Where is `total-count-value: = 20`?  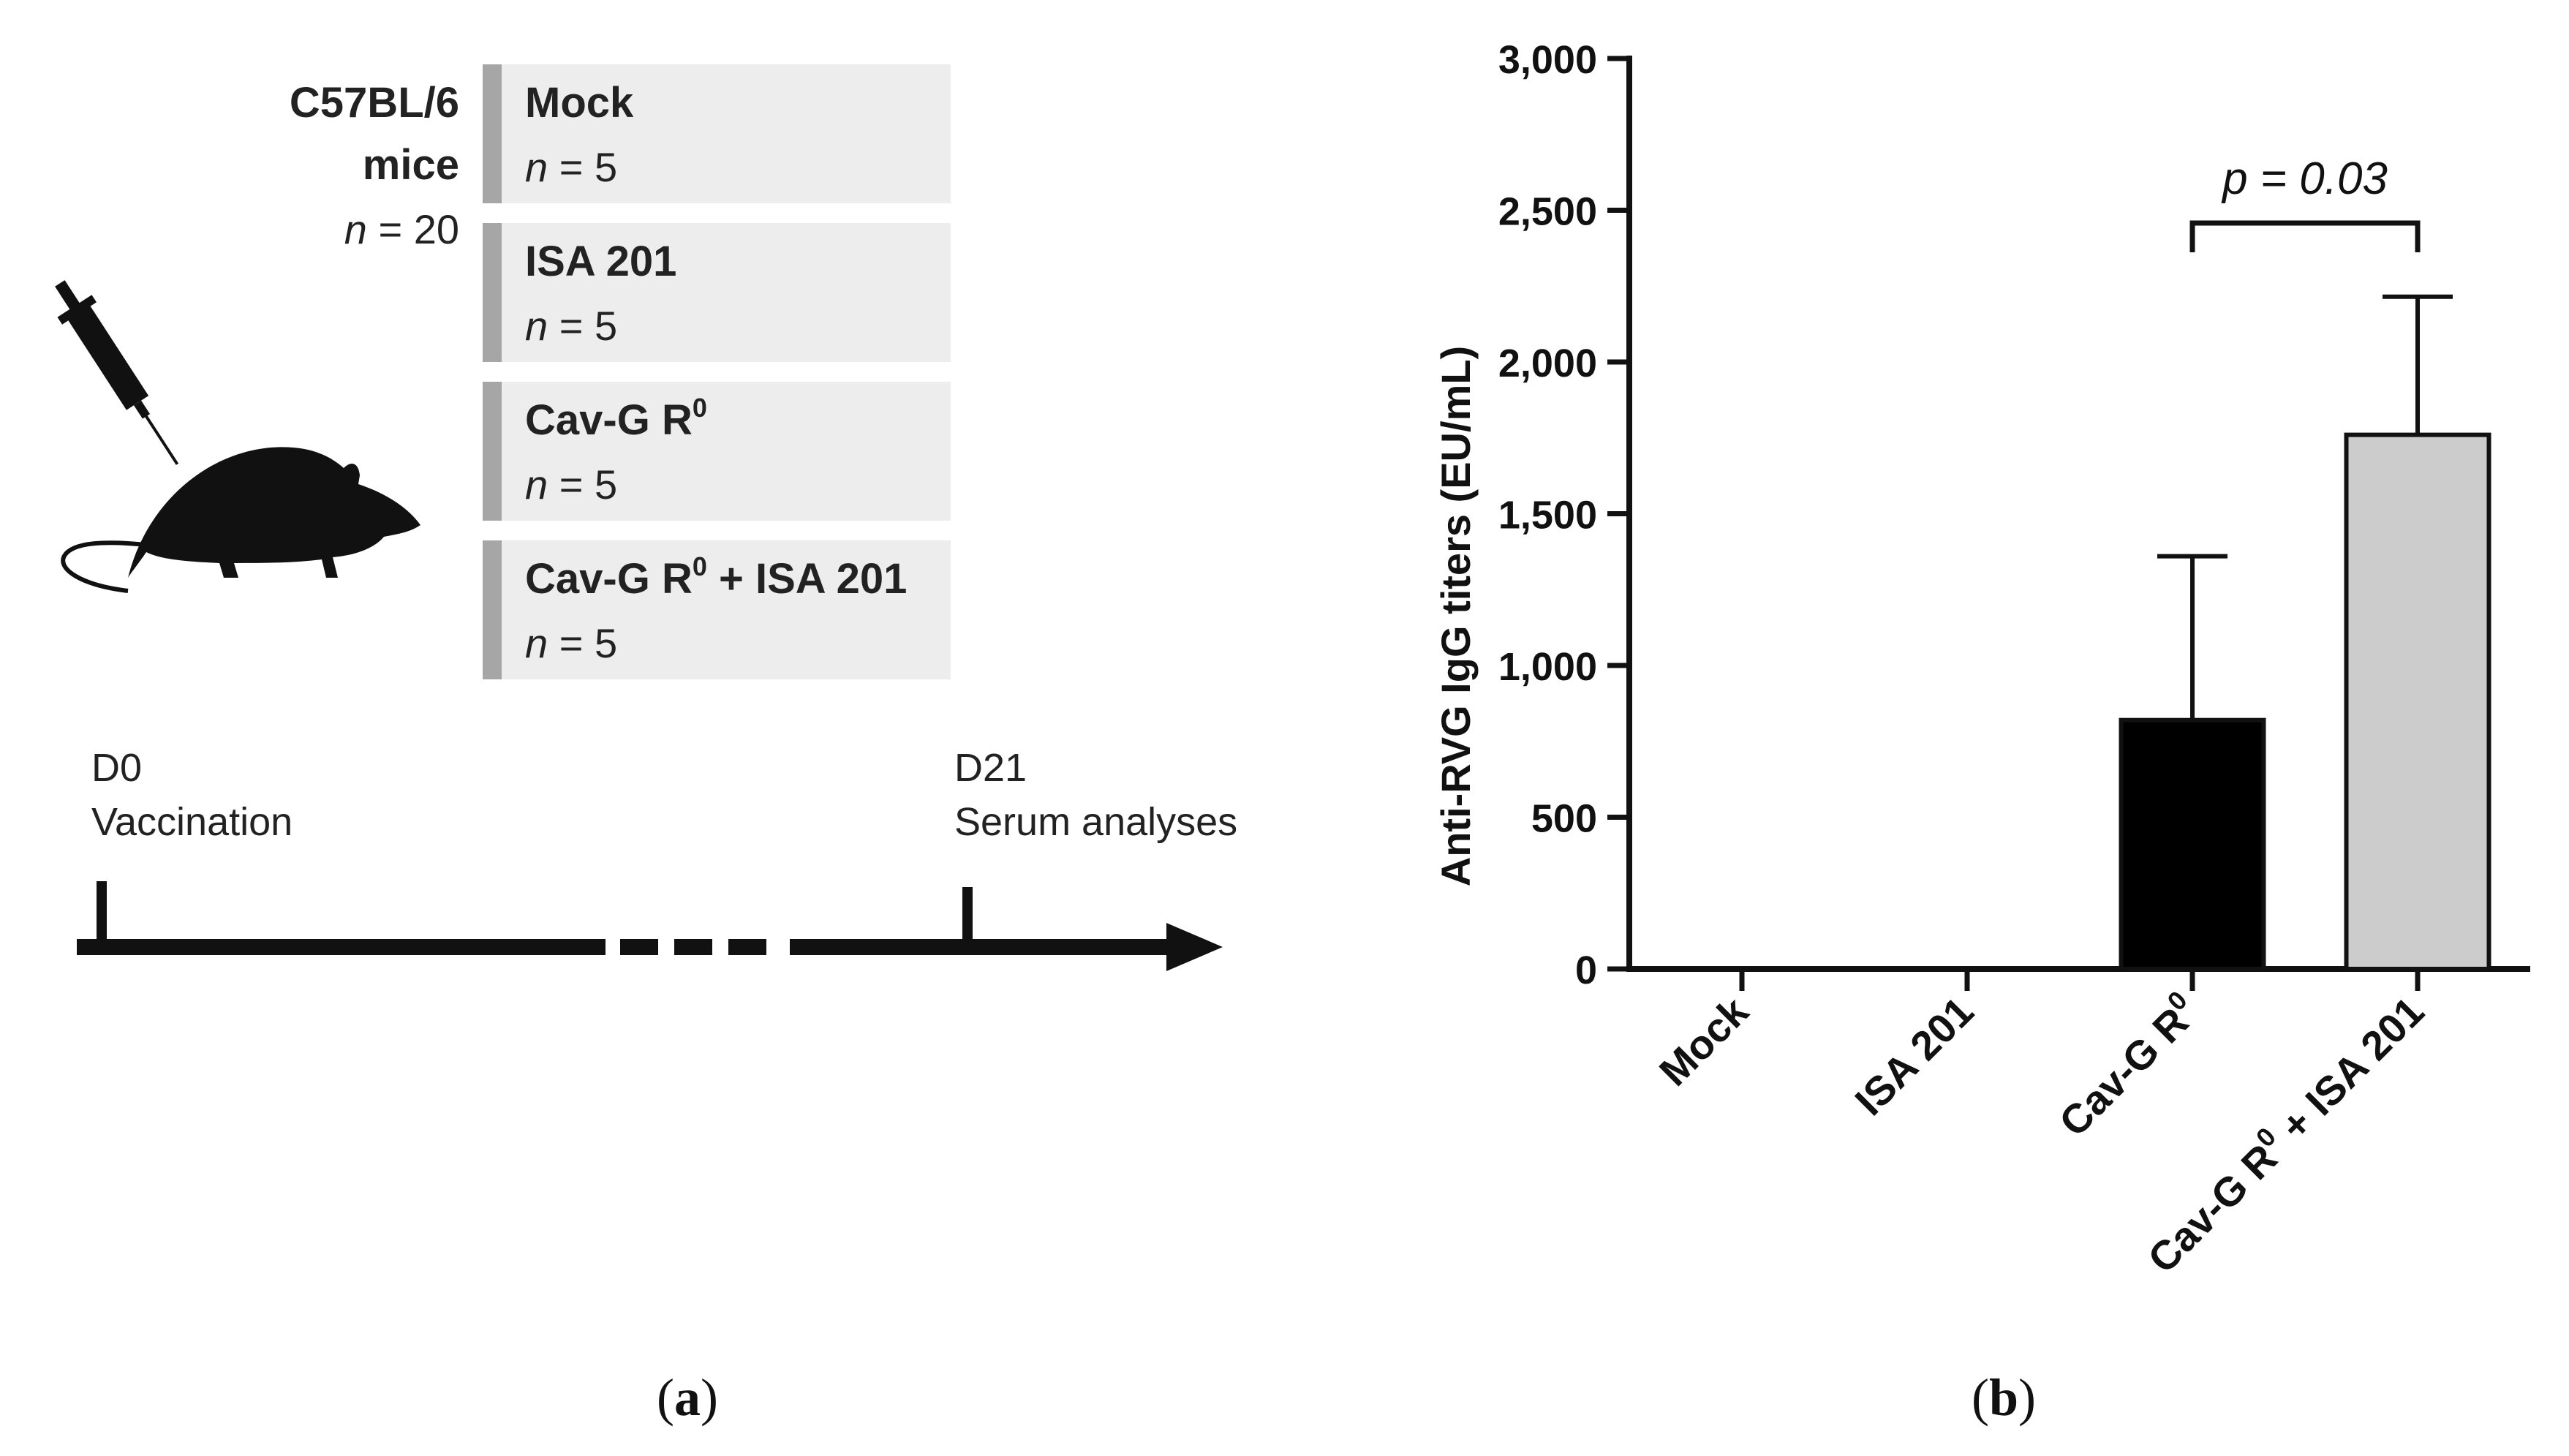
total-count-value: = 20 is located at coordinates (413, 229).